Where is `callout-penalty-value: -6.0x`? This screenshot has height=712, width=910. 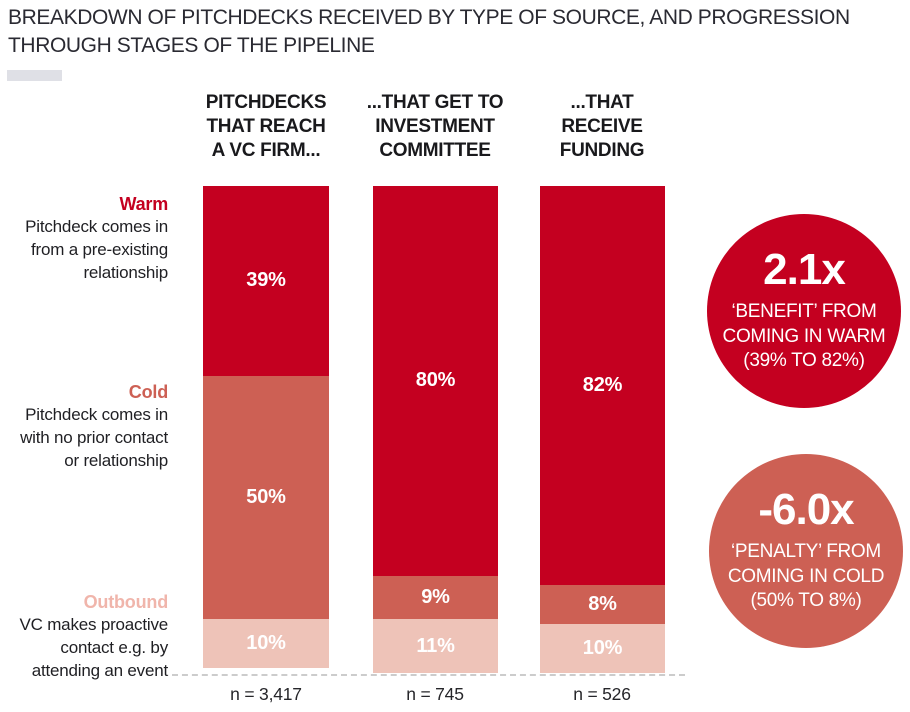
callout-penalty-value: -6.0x is located at coordinates (806, 509).